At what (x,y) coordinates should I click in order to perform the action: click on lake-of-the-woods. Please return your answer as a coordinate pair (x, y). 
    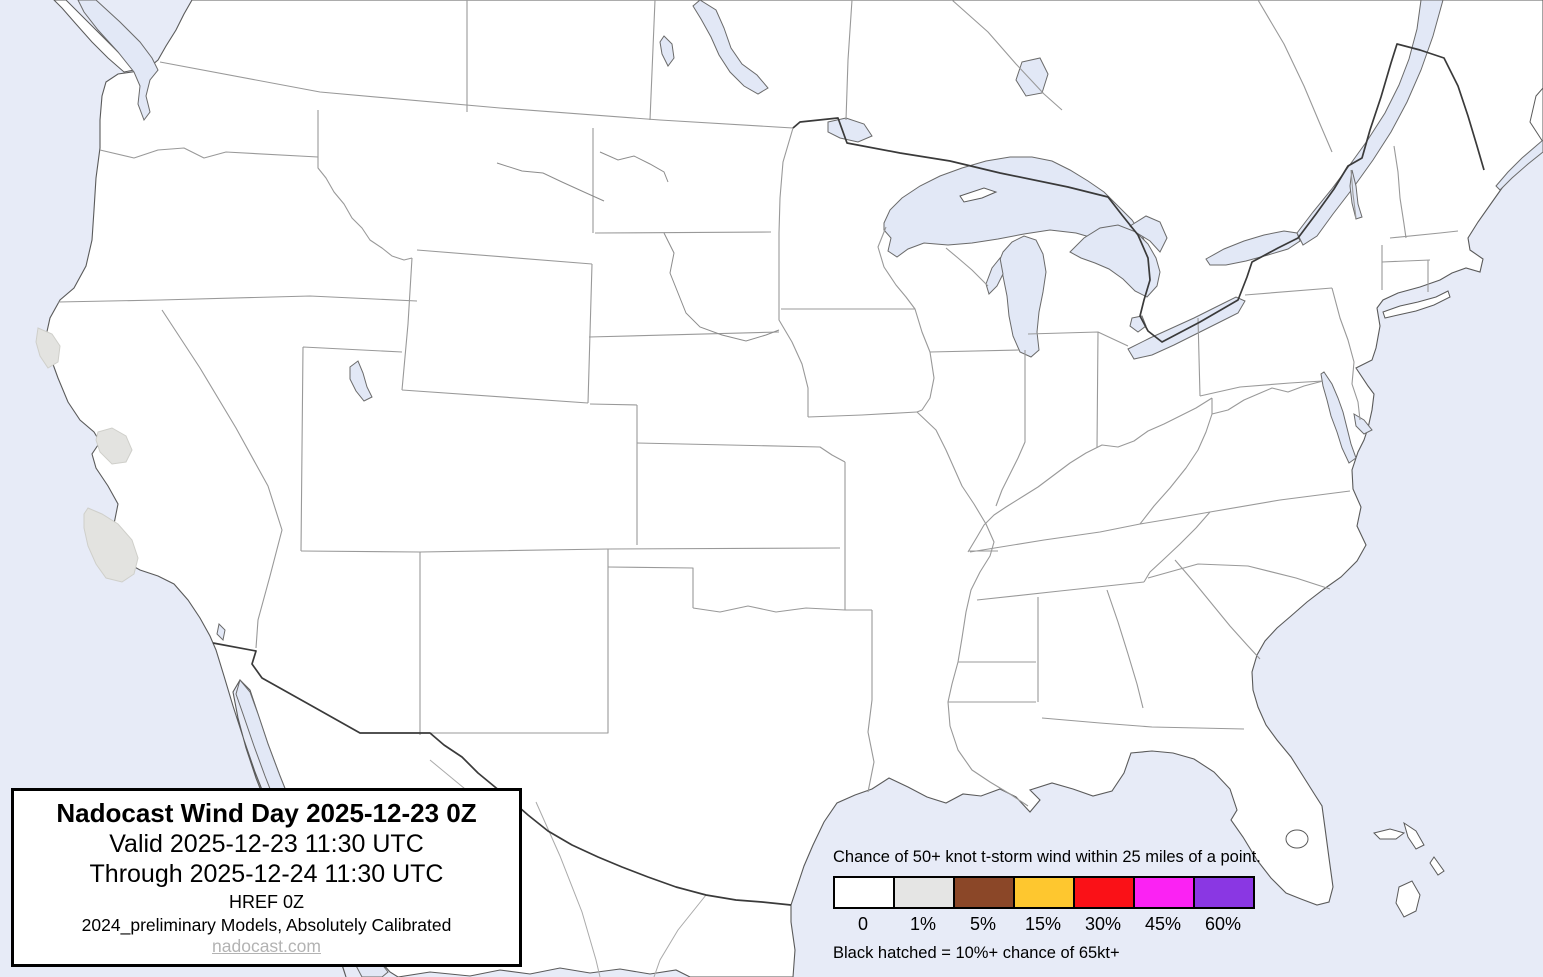
    Looking at the image, I should click on (850, 130).